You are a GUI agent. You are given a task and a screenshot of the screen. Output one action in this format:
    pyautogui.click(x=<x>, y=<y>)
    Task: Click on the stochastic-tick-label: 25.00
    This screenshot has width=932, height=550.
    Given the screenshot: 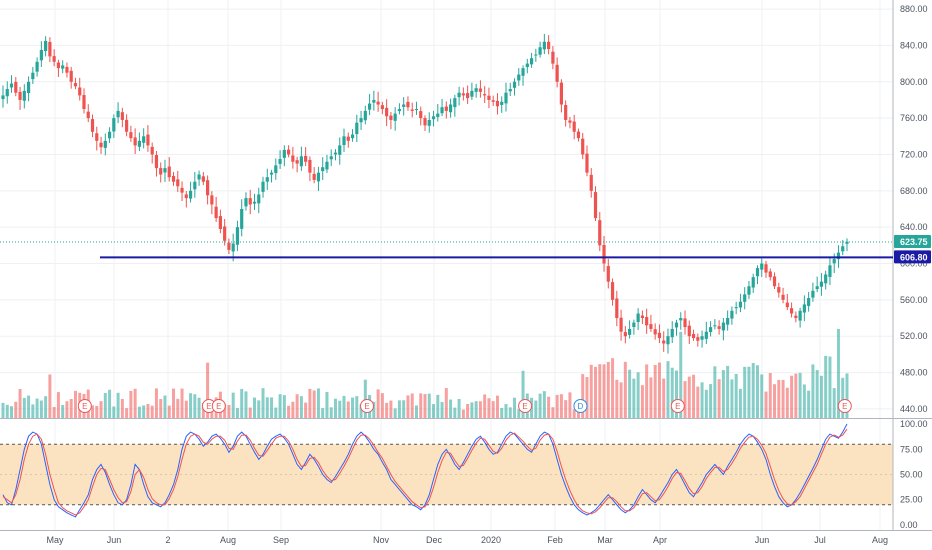 What is the action you would take?
    pyautogui.click(x=911, y=500)
    